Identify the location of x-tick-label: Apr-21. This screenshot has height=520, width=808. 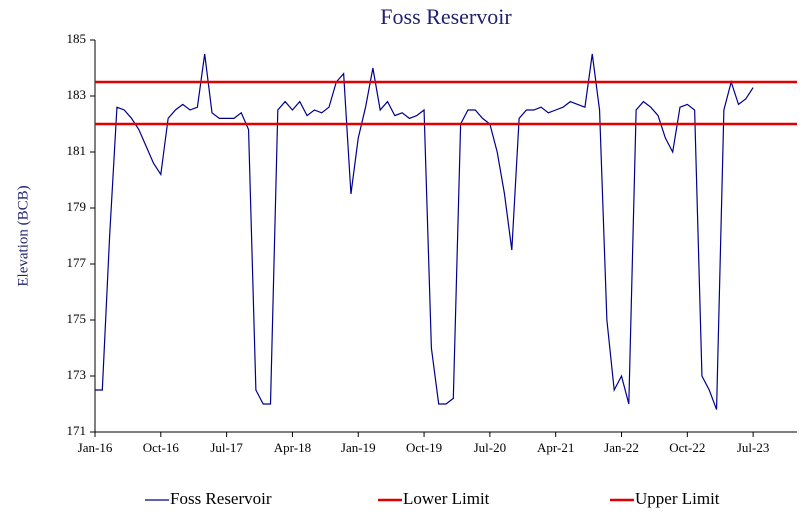
(555, 447).